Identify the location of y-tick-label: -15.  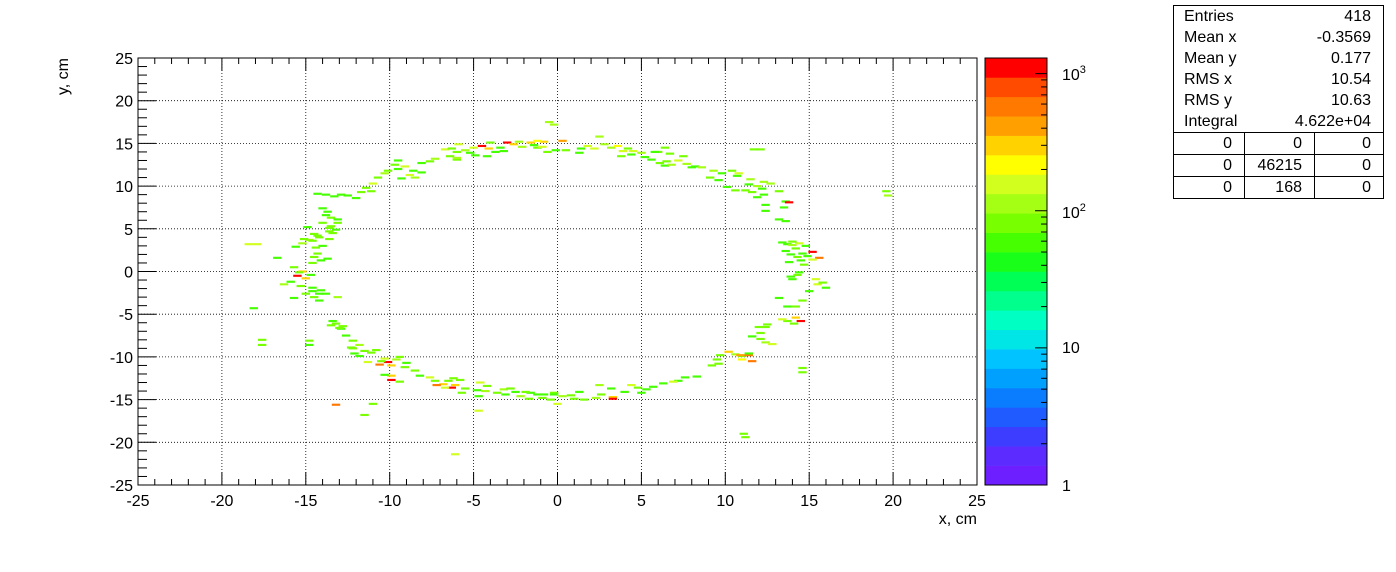
(121, 401).